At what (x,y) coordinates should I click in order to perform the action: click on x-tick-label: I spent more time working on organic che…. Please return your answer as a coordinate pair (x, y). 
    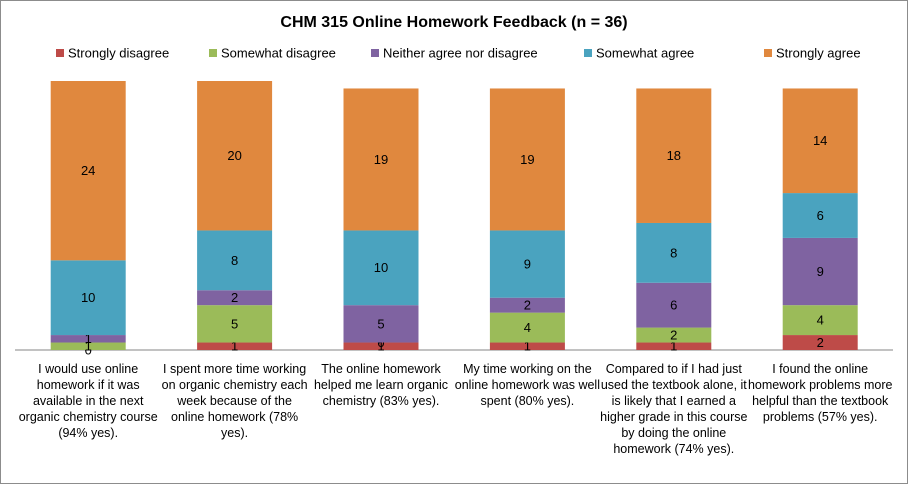
    Looking at the image, I should click on (234, 401).